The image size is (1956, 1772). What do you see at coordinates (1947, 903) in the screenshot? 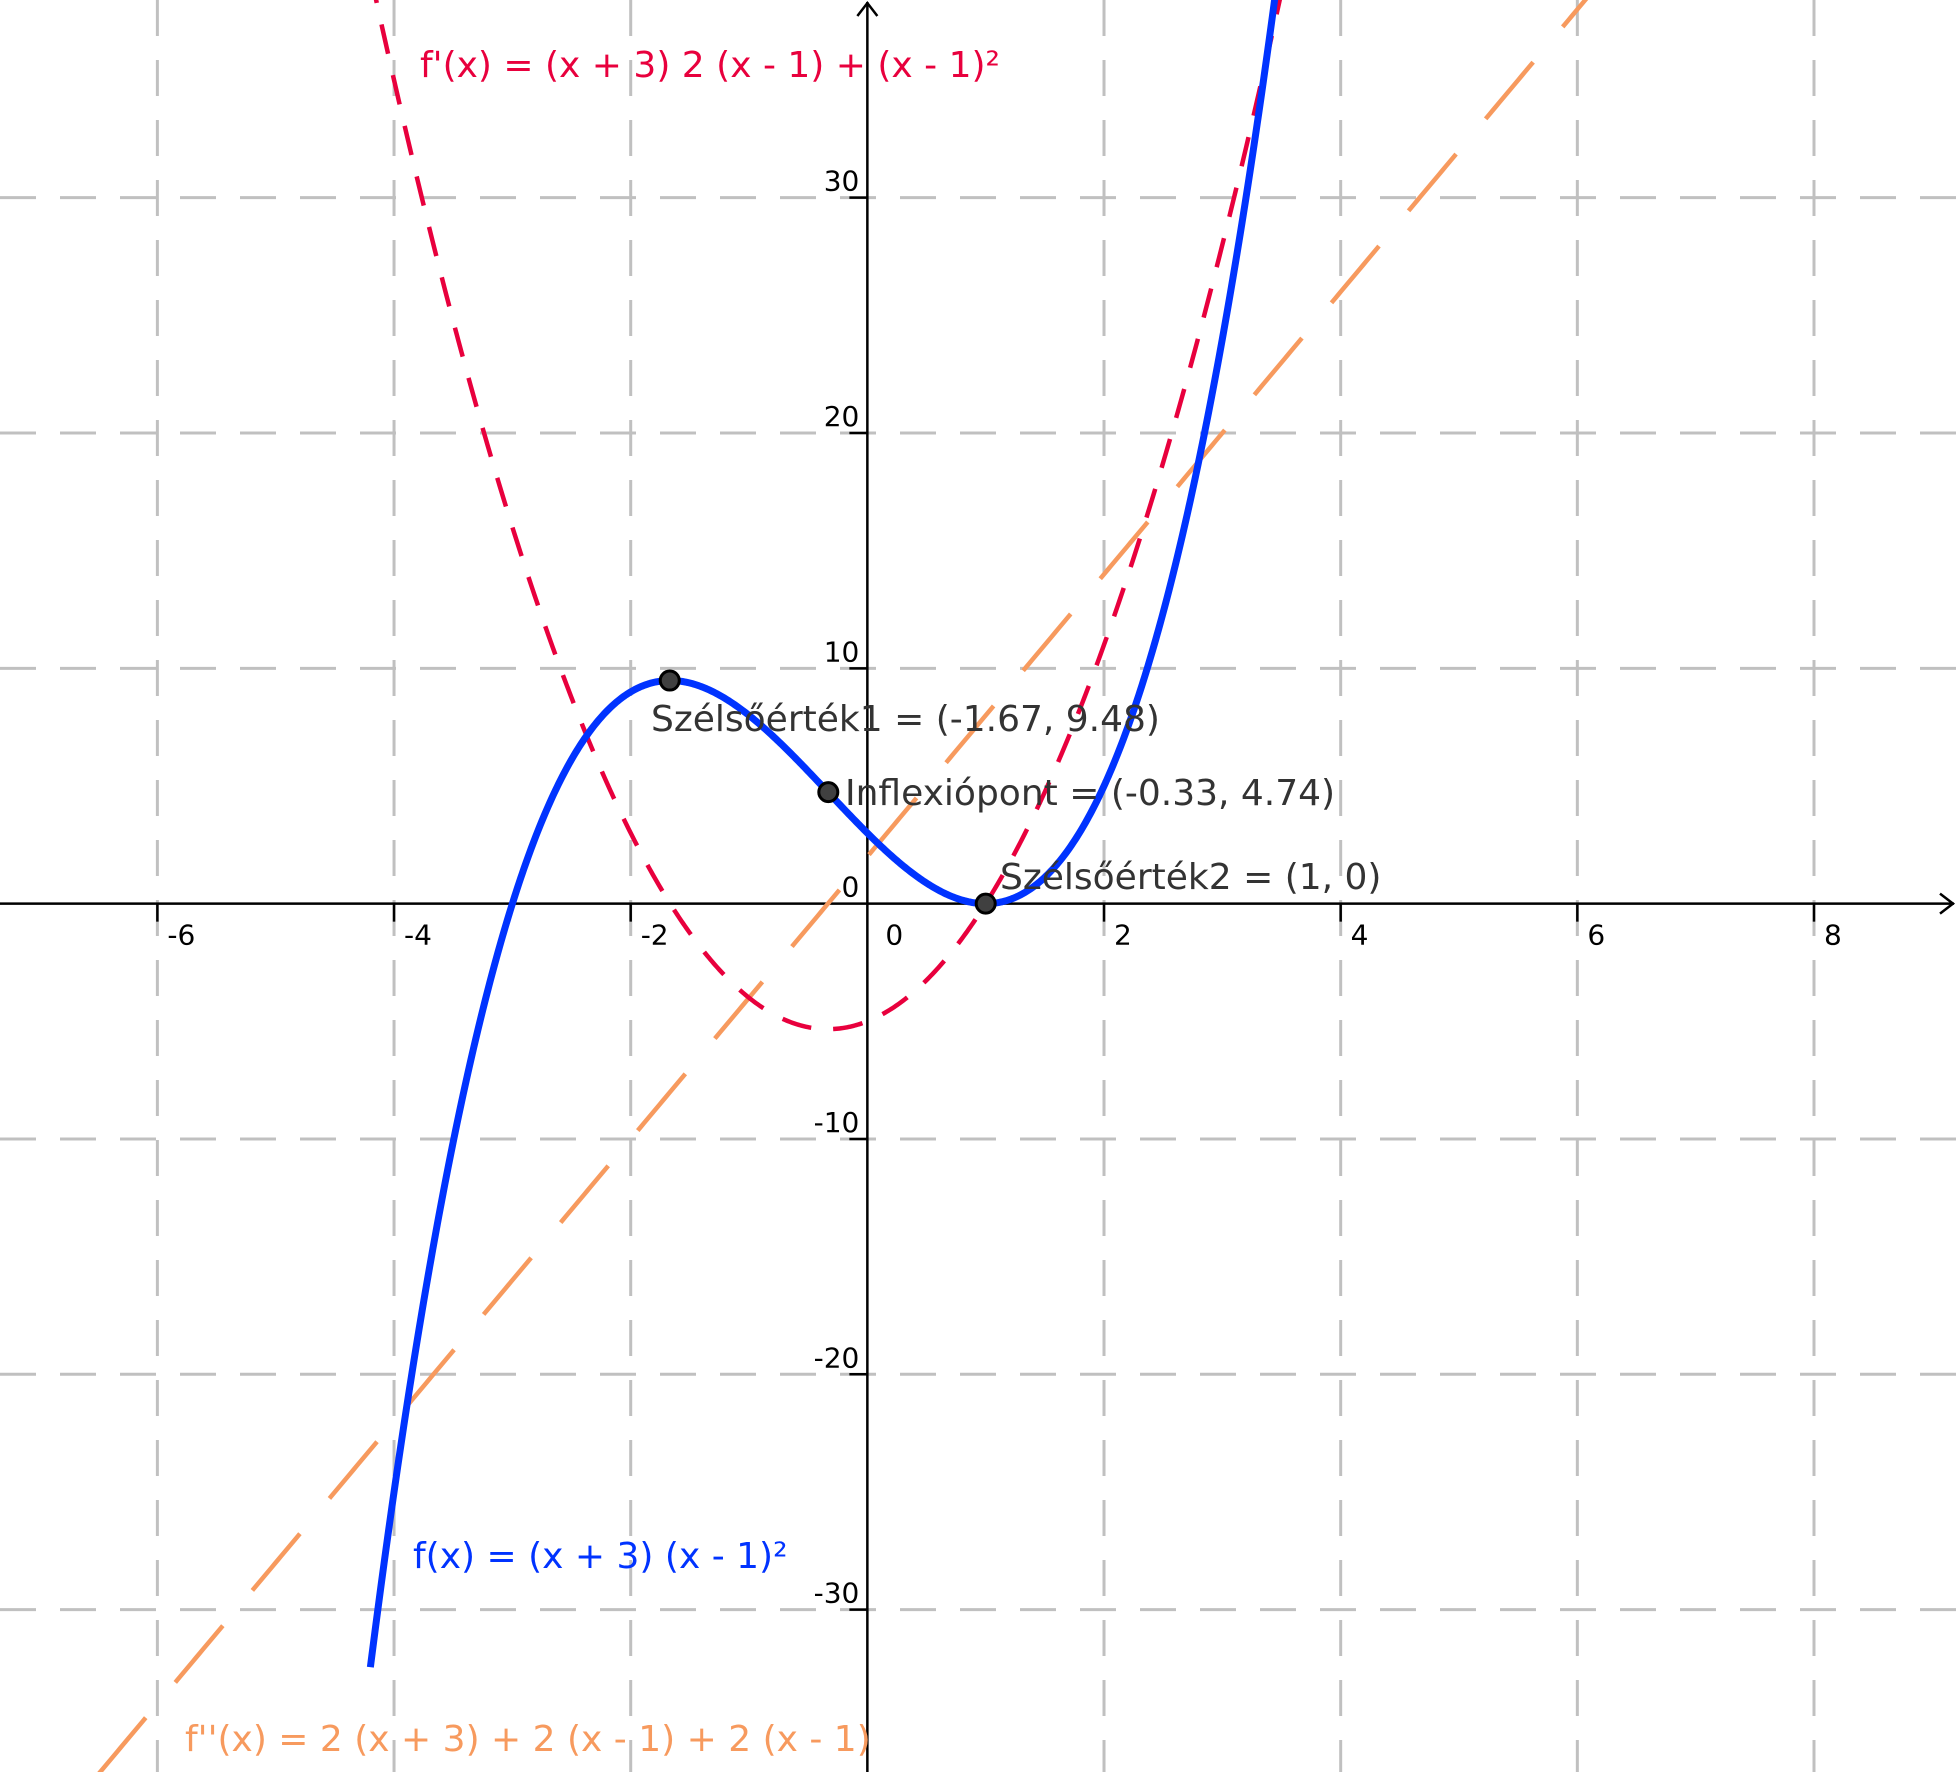
I see `x-axis-arrow` at bounding box center [1947, 903].